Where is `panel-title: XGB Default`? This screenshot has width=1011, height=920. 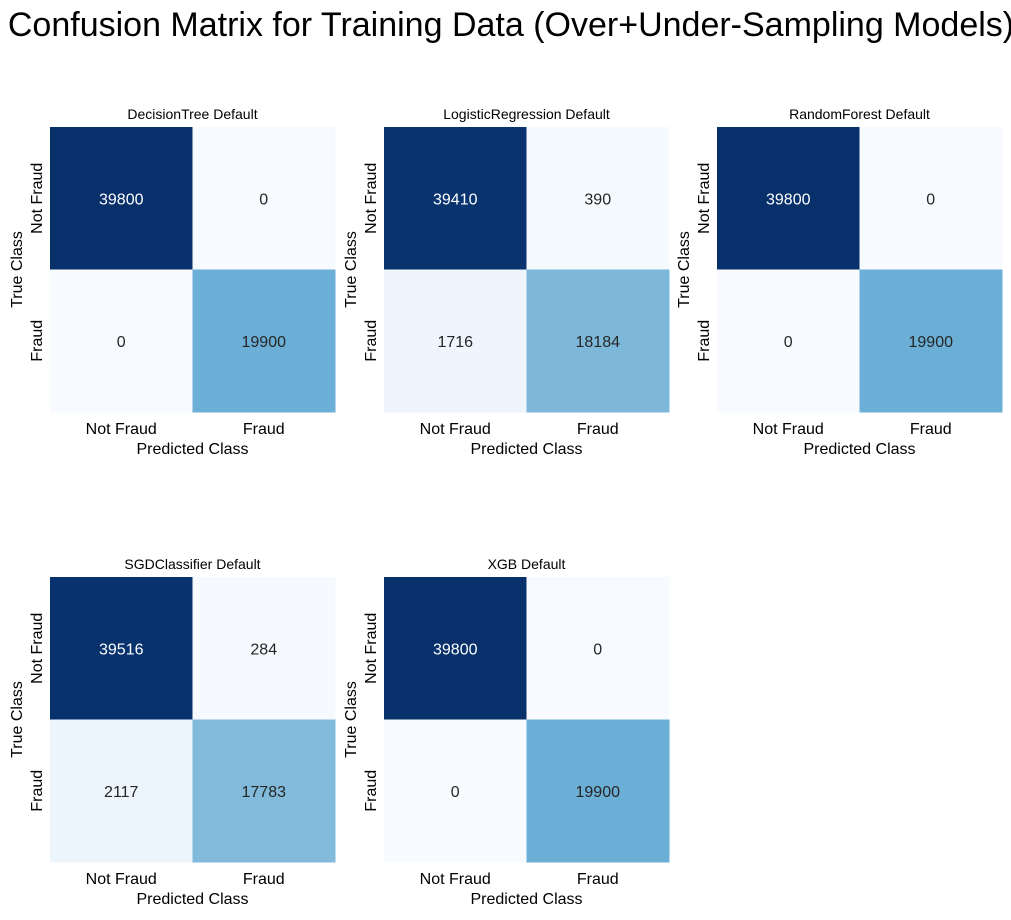
panel-title: XGB Default is located at coordinates (527, 564).